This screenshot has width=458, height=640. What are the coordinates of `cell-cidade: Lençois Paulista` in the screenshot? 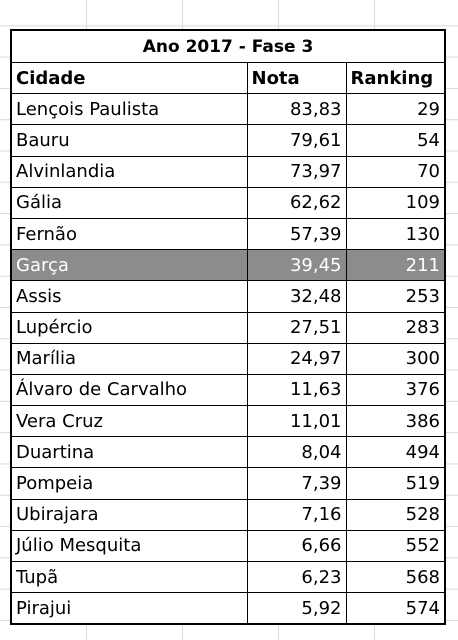 It's located at (129, 109).